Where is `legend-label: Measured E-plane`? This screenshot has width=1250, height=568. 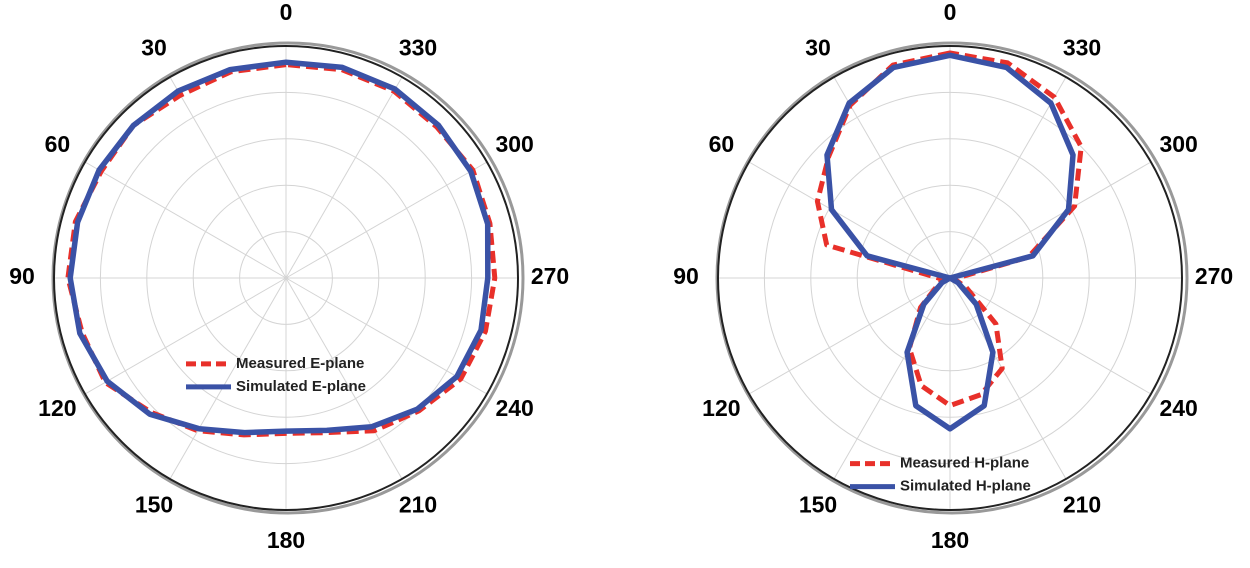
legend-label: Measured E-plane is located at coordinates (300, 363).